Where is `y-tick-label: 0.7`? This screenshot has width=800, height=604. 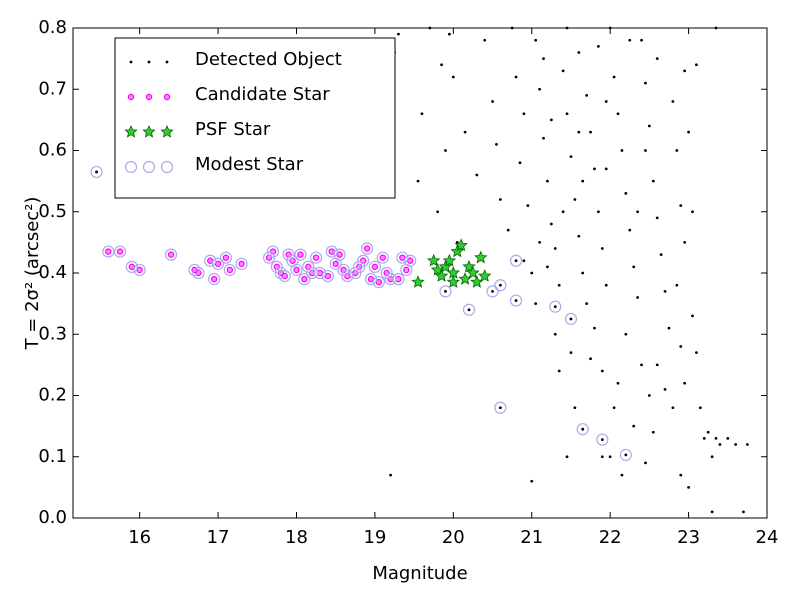 y-tick-label: 0.7 is located at coordinates (52, 88).